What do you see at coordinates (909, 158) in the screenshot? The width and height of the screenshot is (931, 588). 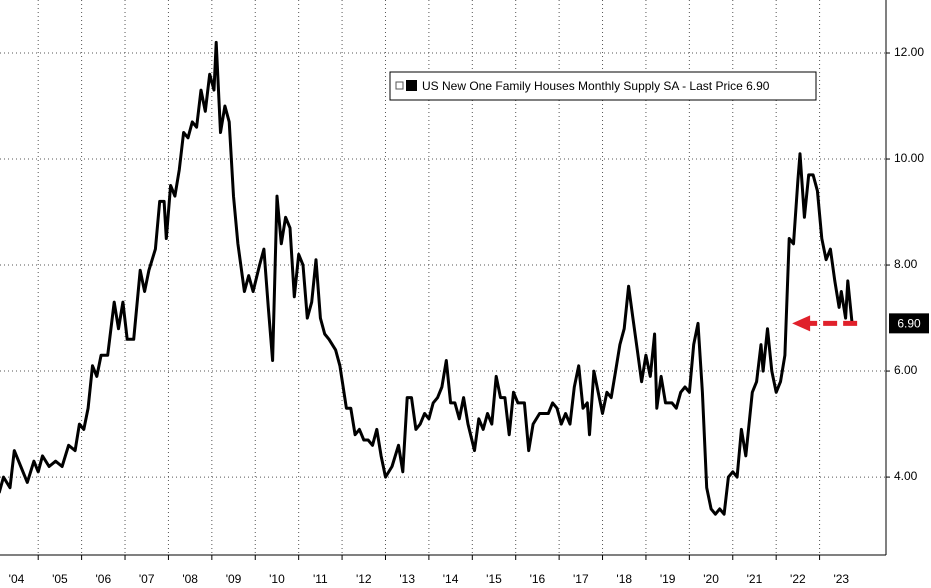 I see `y-tick-label: 10.00` at bounding box center [909, 158].